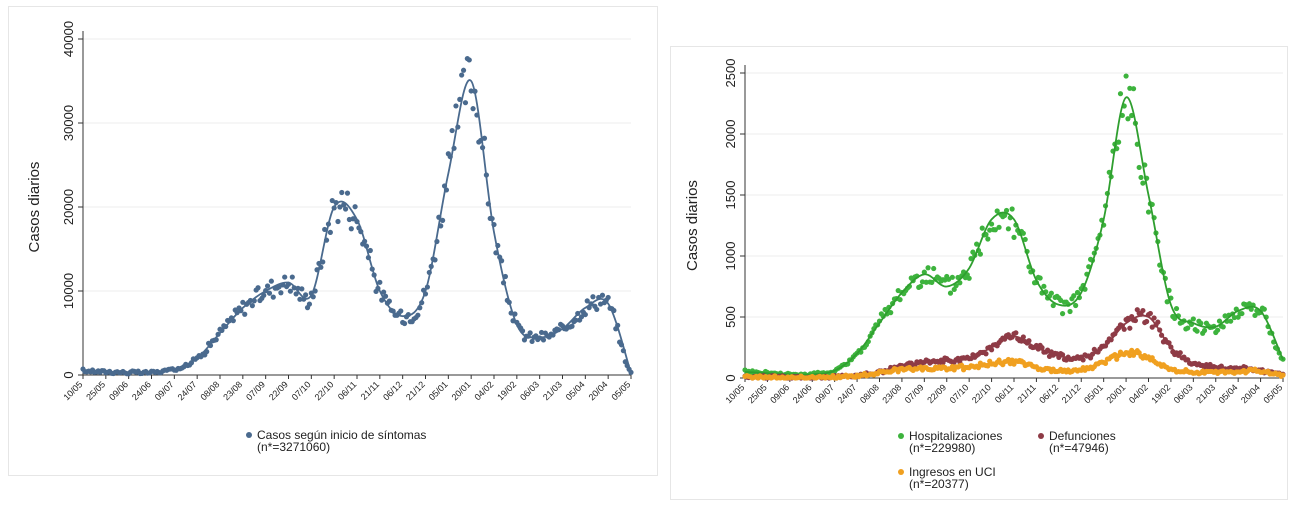 The width and height of the screenshot is (1290, 505). I want to click on x-tick-label: 21/11, so click(370, 390).